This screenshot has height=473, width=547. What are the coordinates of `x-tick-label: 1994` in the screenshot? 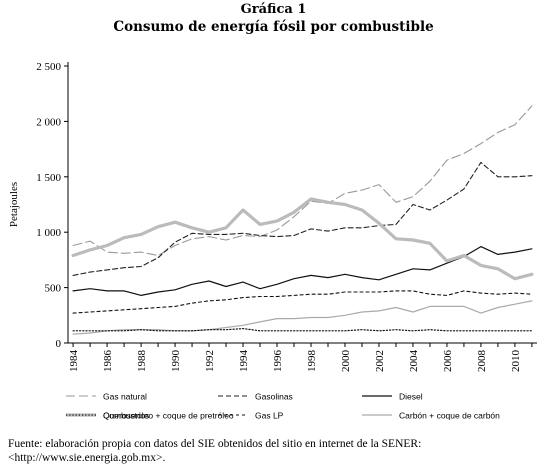 It's located at (244, 361).